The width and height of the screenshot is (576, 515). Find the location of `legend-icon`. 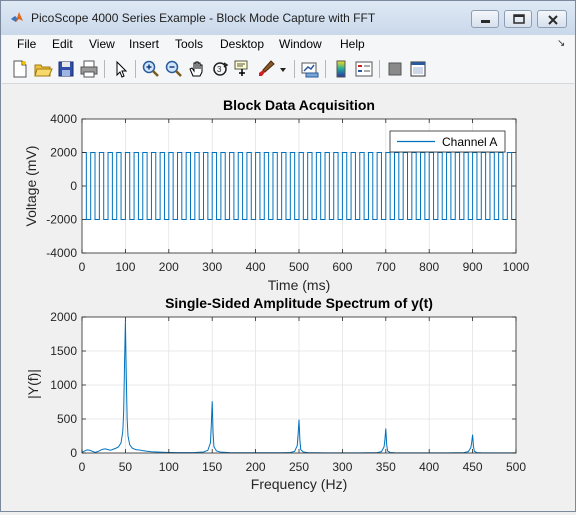

legend-icon is located at coordinates (364, 69).